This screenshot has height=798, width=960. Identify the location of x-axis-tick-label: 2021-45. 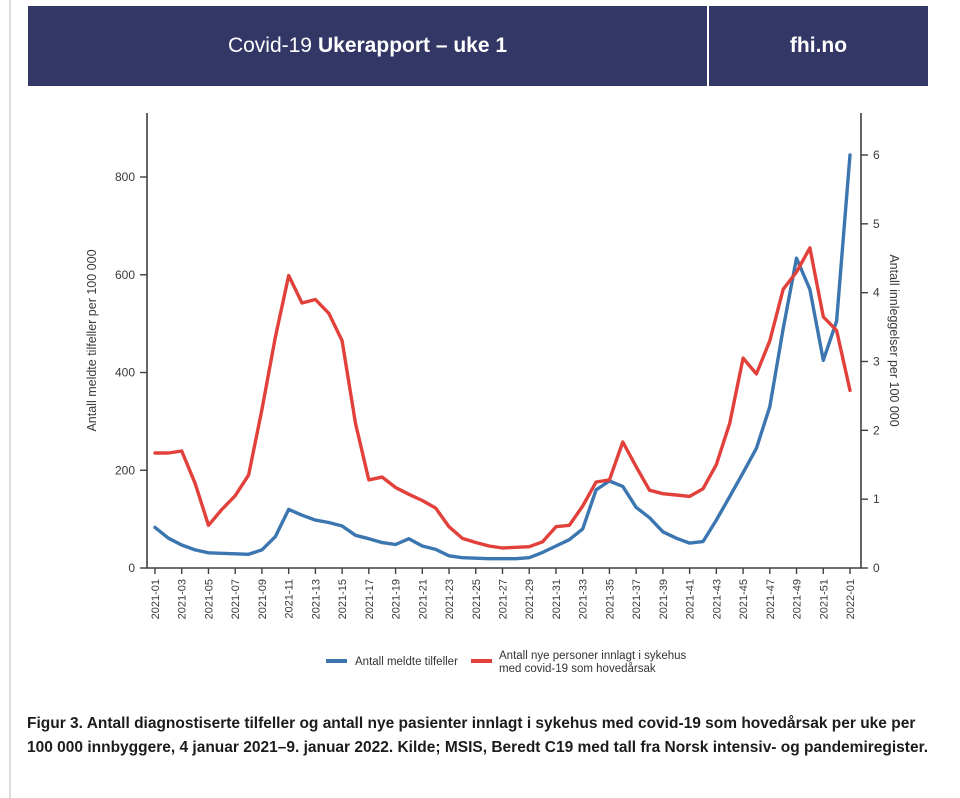
(744, 599).